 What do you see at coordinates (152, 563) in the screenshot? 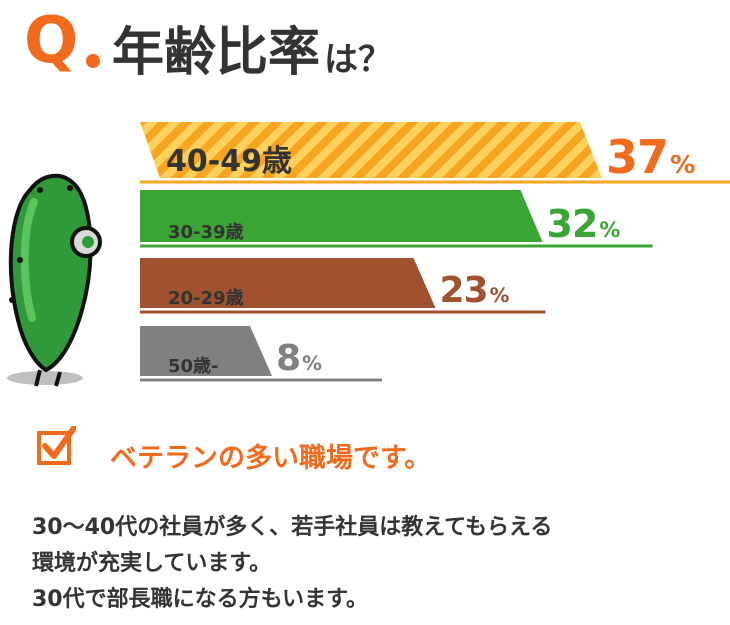
I see `description-line: 環境が充実しています。` at bounding box center [152, 563].